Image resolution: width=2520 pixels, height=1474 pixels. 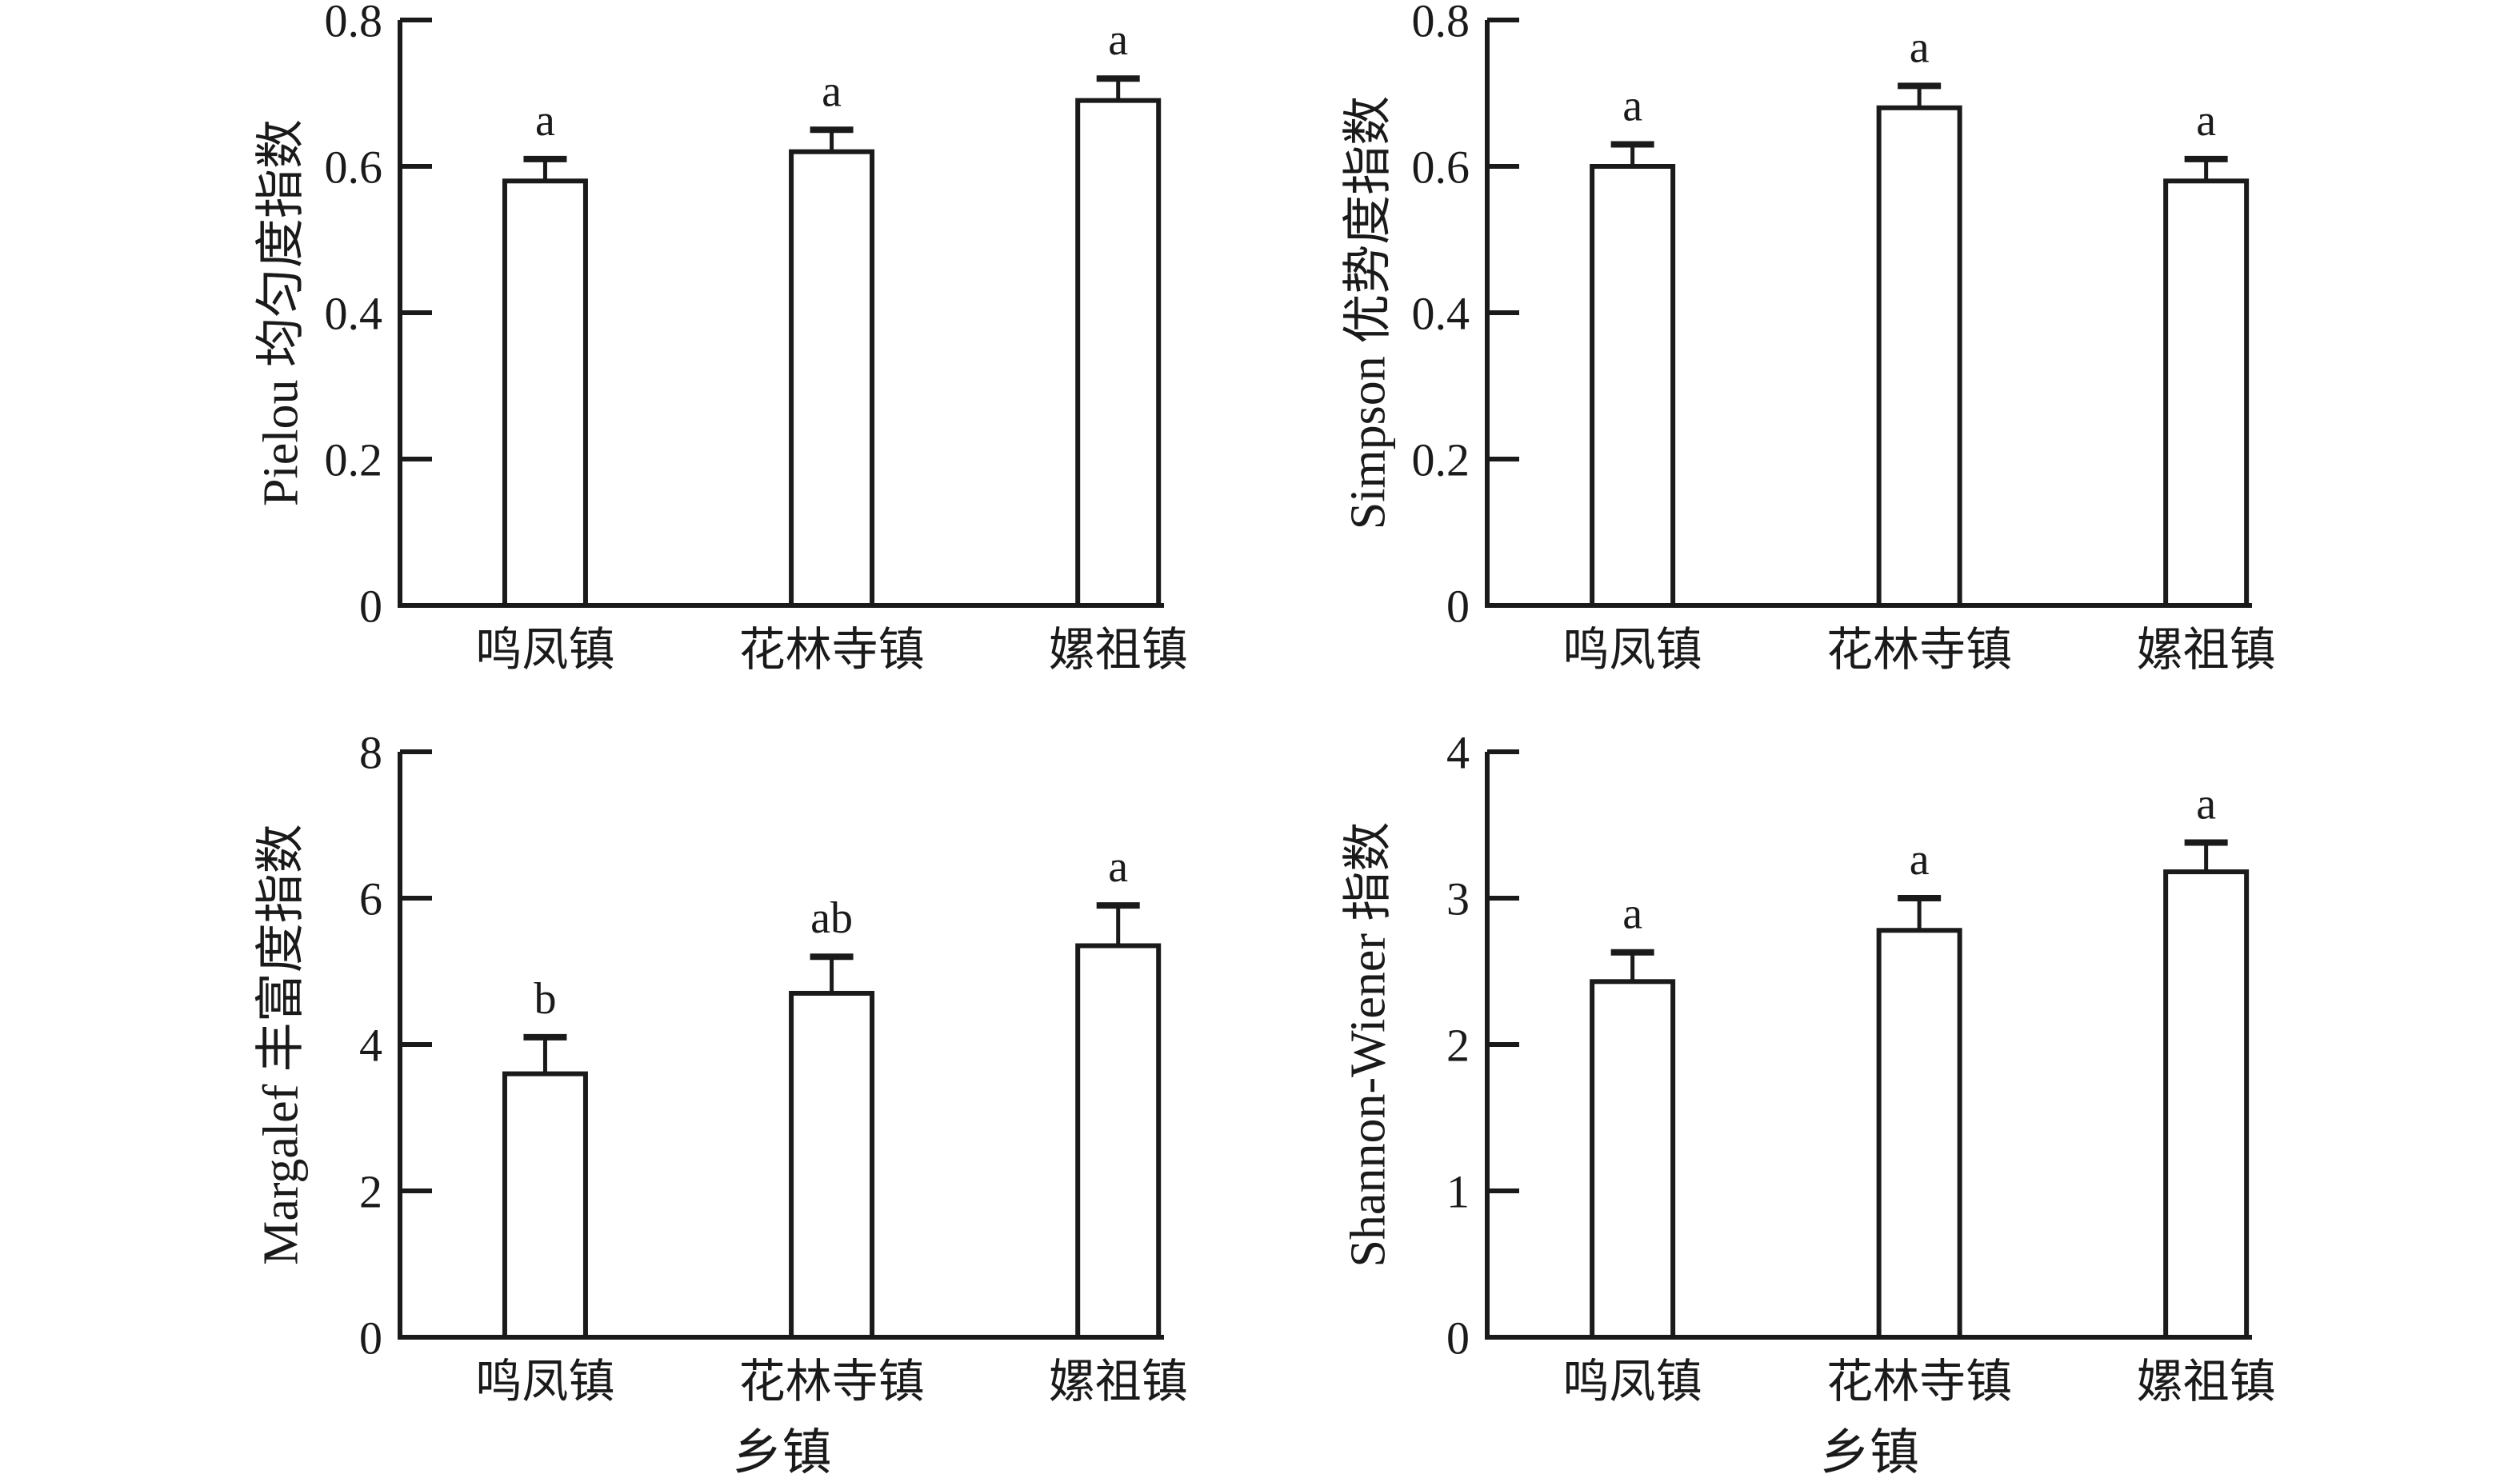 I want to click on significance-letter: b, so click(x=545, y=999).